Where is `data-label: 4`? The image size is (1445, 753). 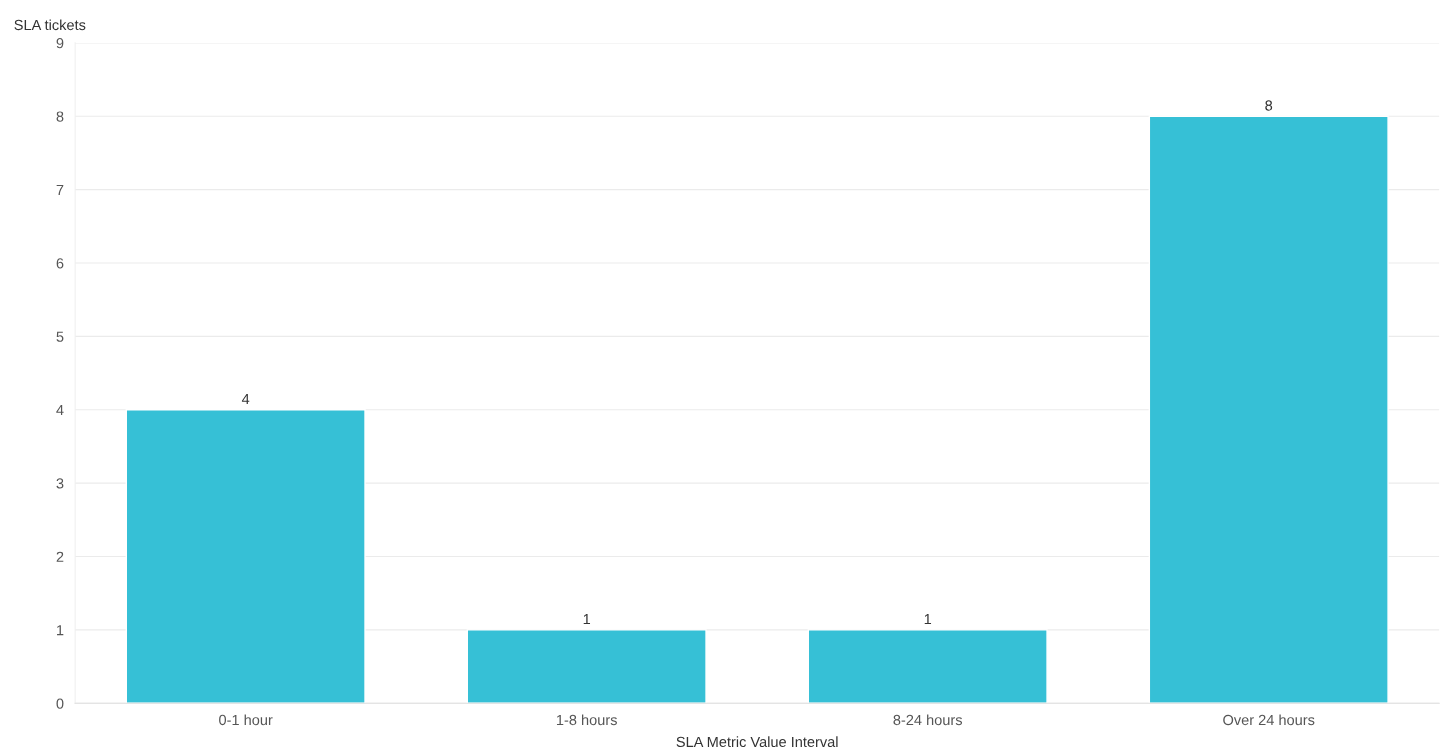 data-label: 4 is located at coordinates (245, 398).